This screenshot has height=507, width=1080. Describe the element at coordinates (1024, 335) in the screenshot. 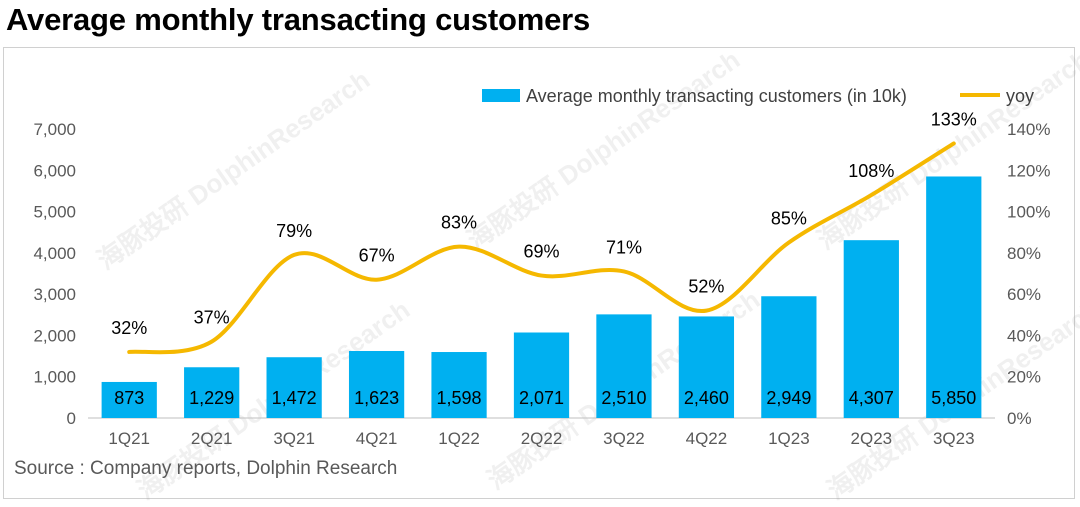

I see `y-right-tick-label: 40%` at that location.